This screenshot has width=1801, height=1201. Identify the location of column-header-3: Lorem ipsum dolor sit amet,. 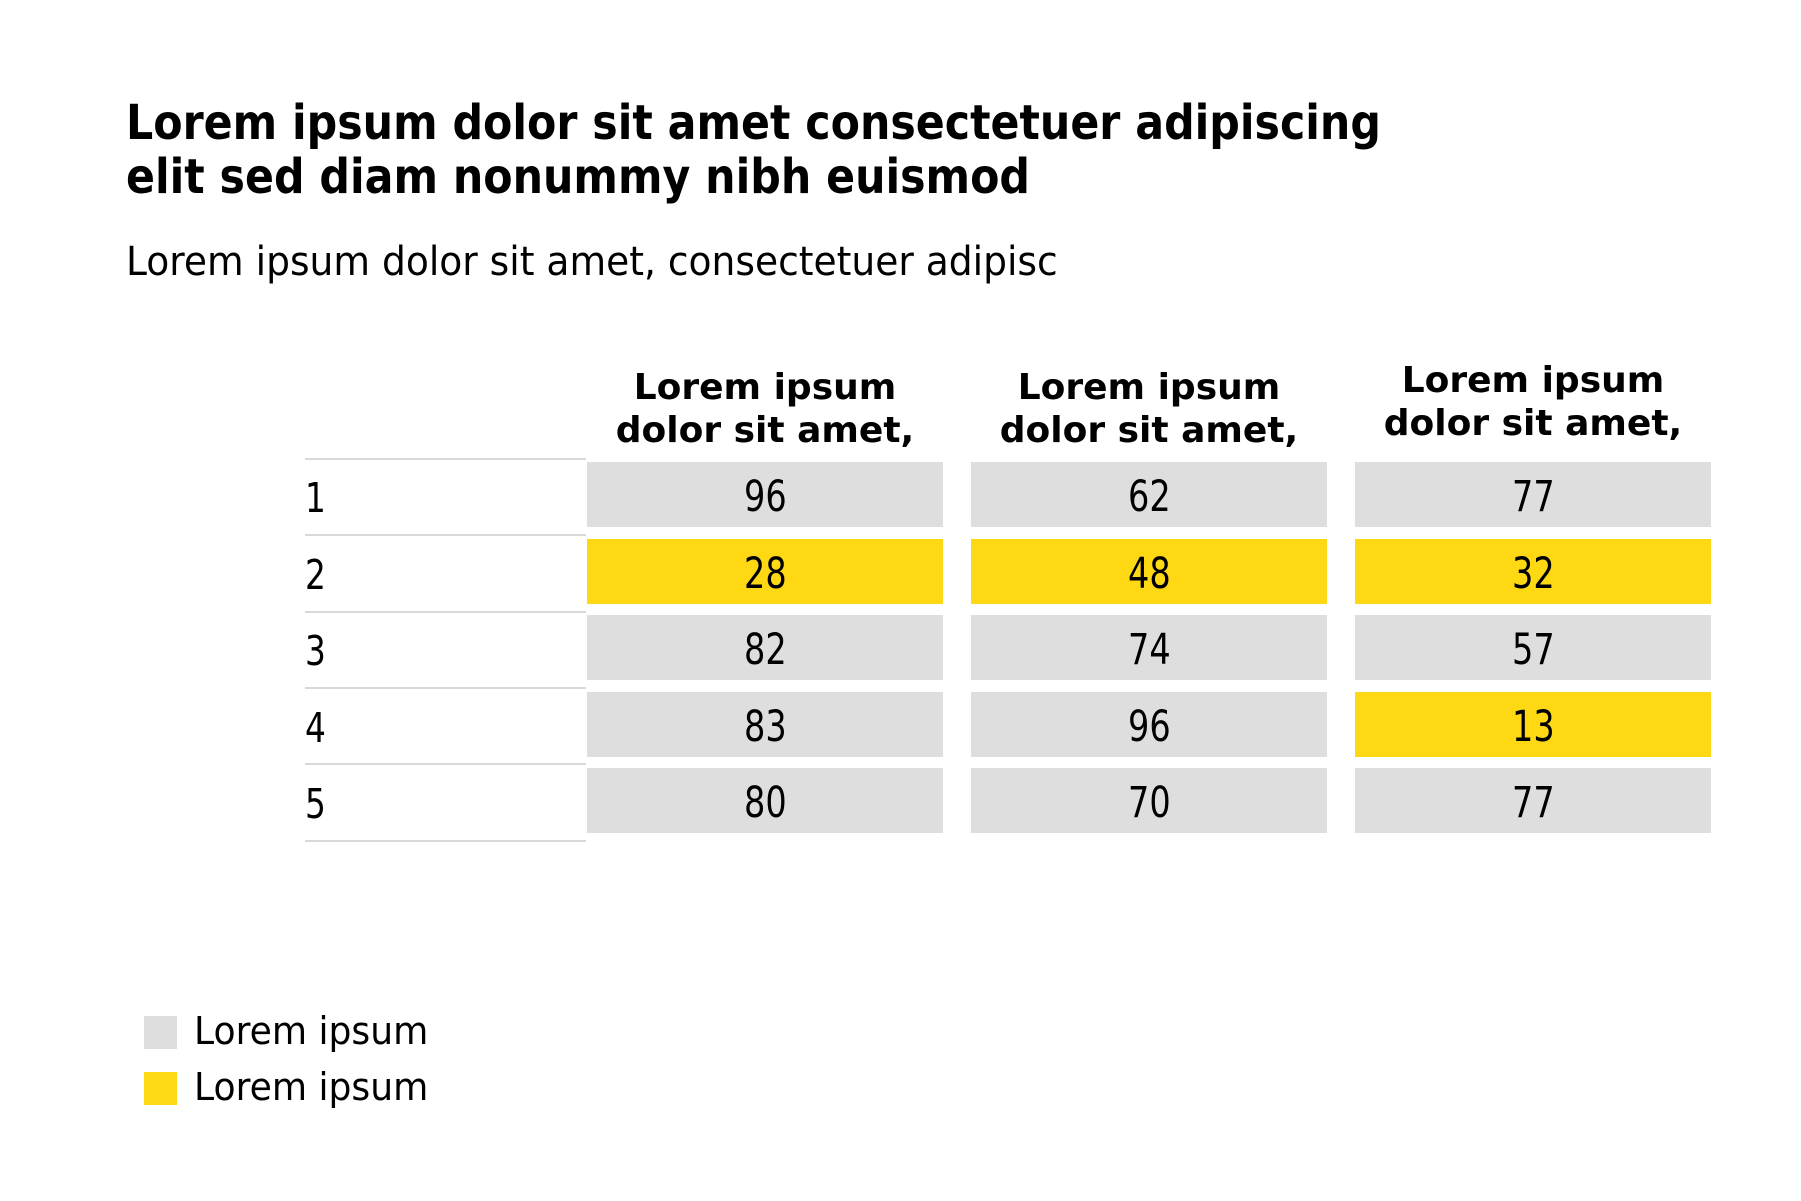
(1533, 402).